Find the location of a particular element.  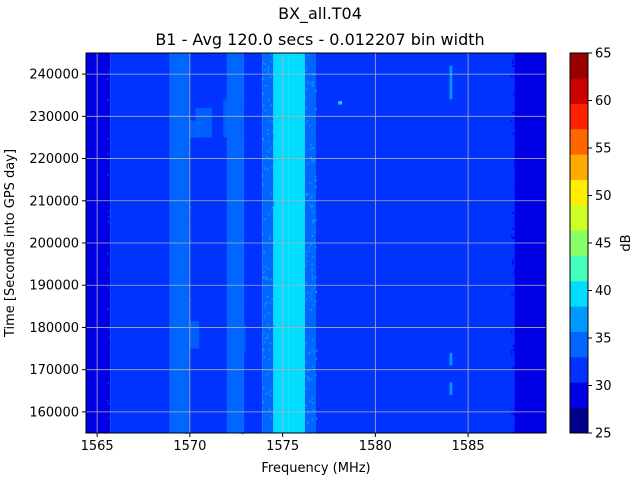

y-axis-label: Time [Seconds into GPS day] is located at coordinates (10, 243).